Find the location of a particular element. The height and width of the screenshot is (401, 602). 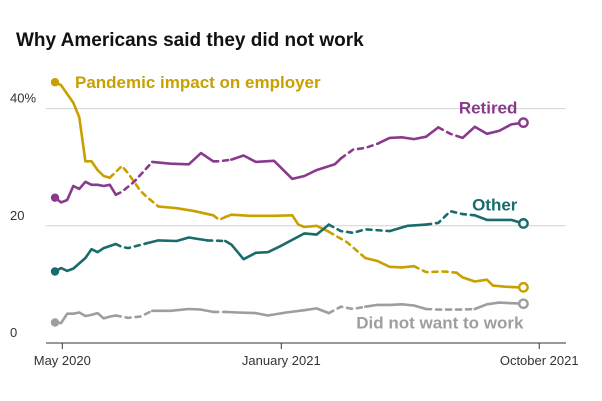

end-point-pandemic-impact-on-employer is located at coordinates (523, 287).